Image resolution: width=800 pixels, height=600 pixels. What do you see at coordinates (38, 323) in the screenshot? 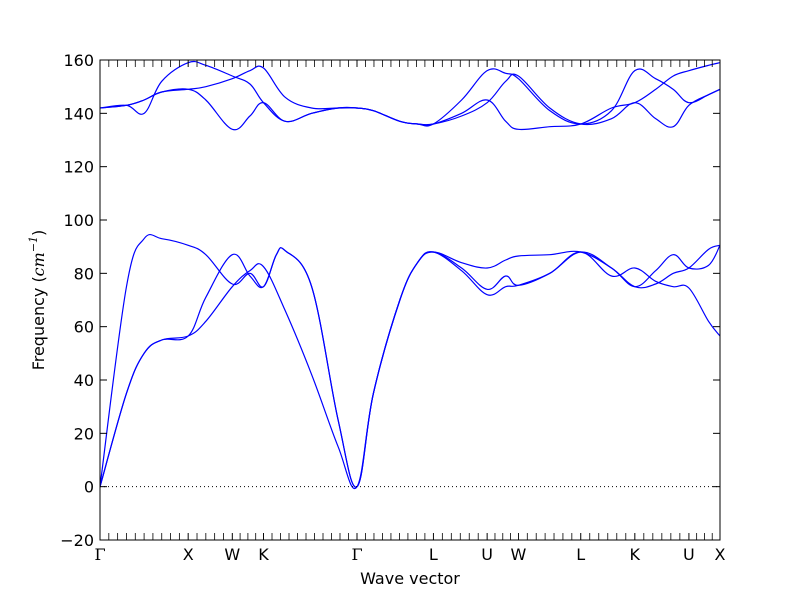
I see `y-axis-title-prefix: Frequency (` at bounding box center [38, 323].